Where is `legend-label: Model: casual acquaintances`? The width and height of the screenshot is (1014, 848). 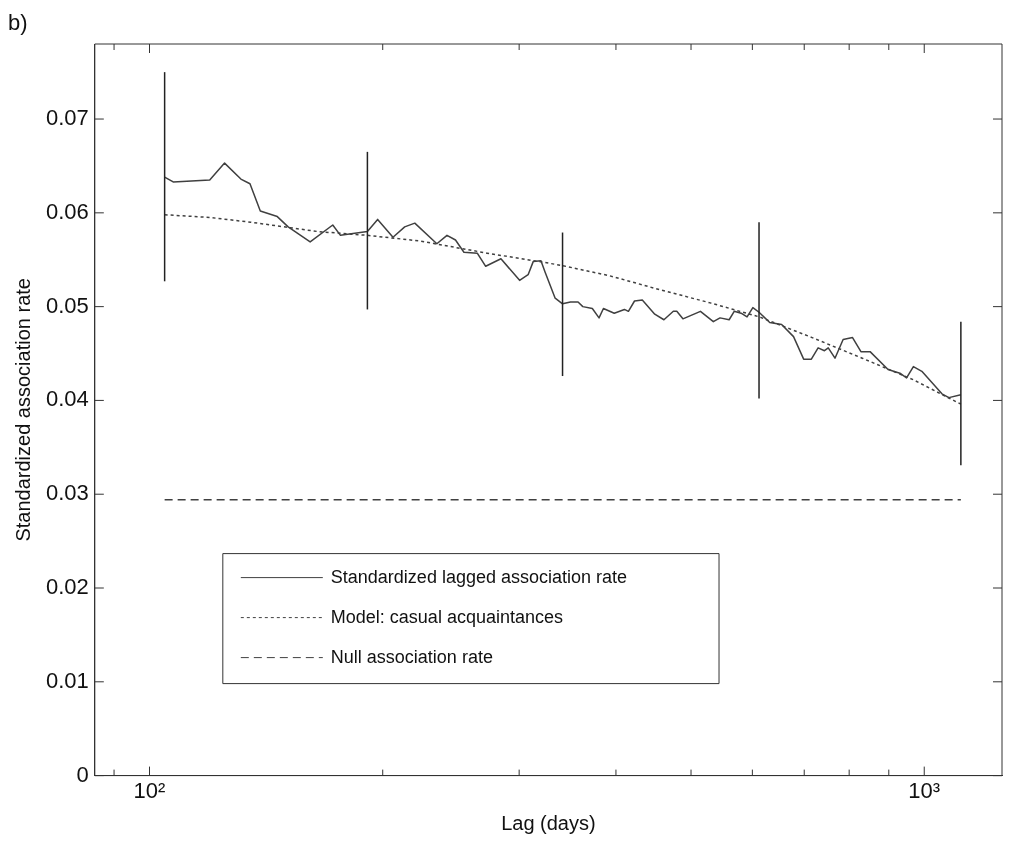 legend-label: Model: casual acquaintances is located at coordinates (446, 616).